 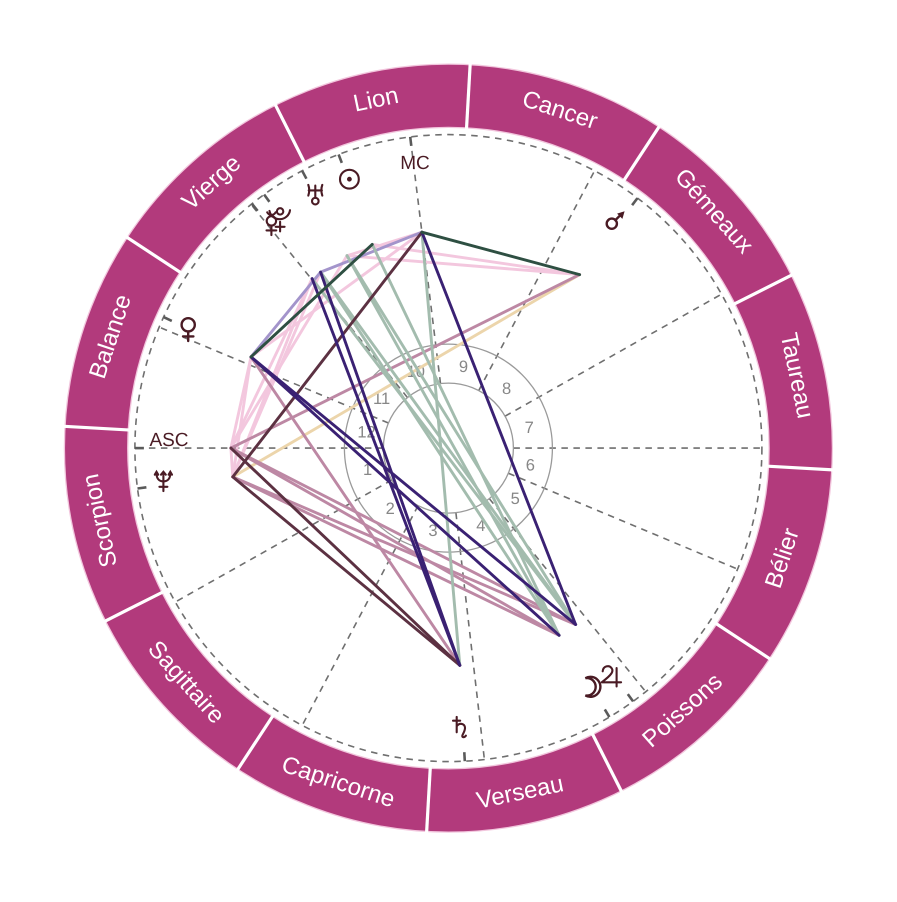 What do you see at coordinates (529, 428) in the screenshot?
I see `svg-text: 7` at bounding box center [529, 428].